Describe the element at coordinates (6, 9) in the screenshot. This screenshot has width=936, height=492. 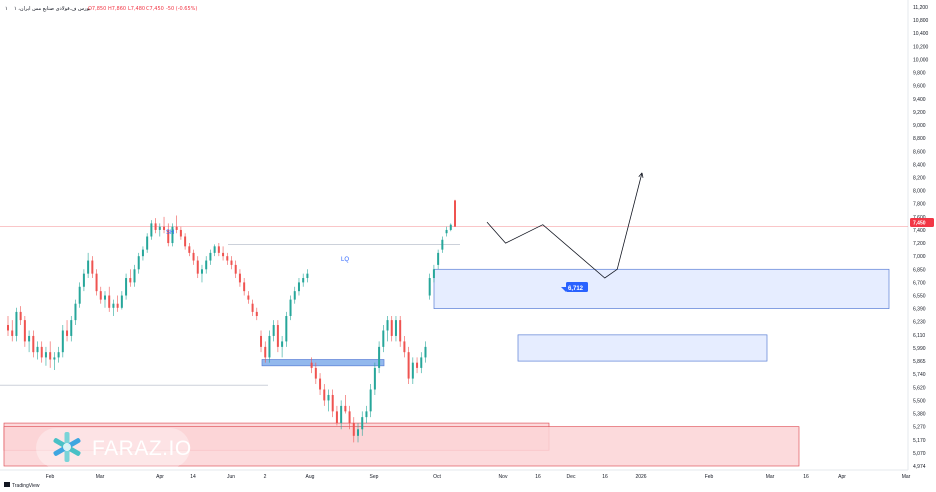
I see `header-index: ۱` at that location.